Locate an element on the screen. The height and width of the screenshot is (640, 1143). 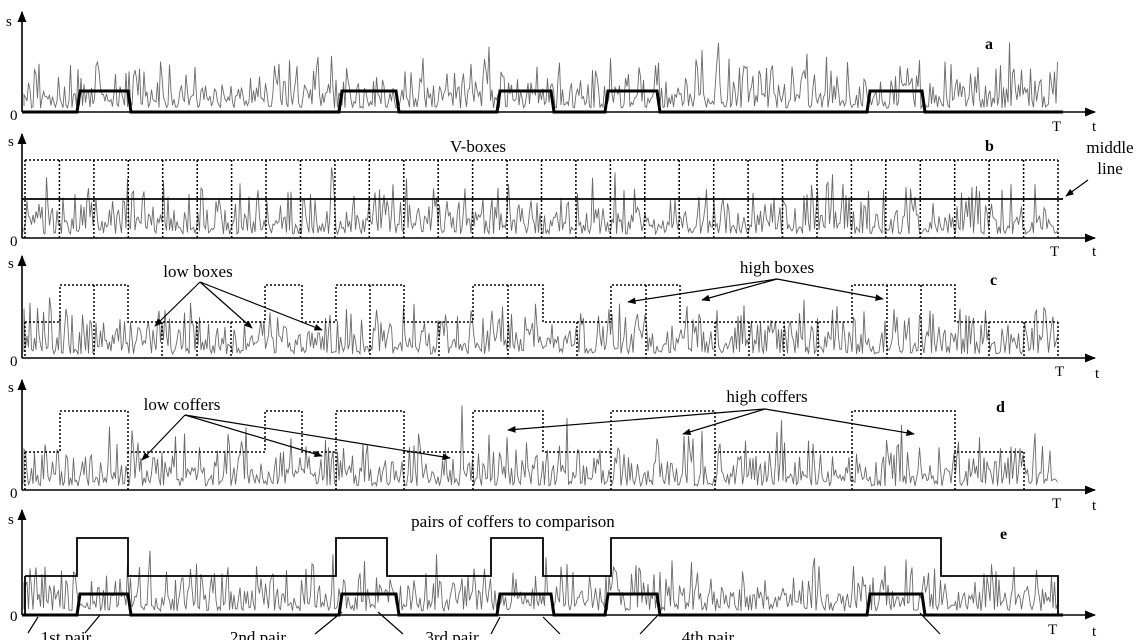
end-label-e: T is located at coordinates (1052, 630).